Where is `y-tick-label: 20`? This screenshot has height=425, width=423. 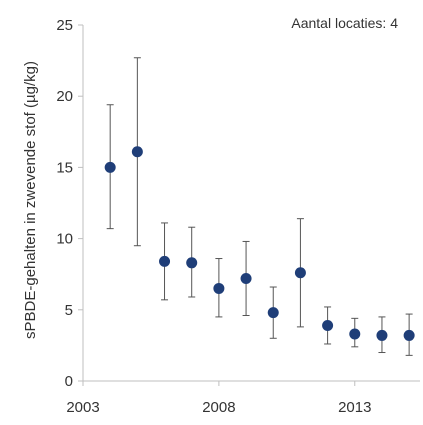
y-tick-label: 20 is located at coordinates (64, 96).